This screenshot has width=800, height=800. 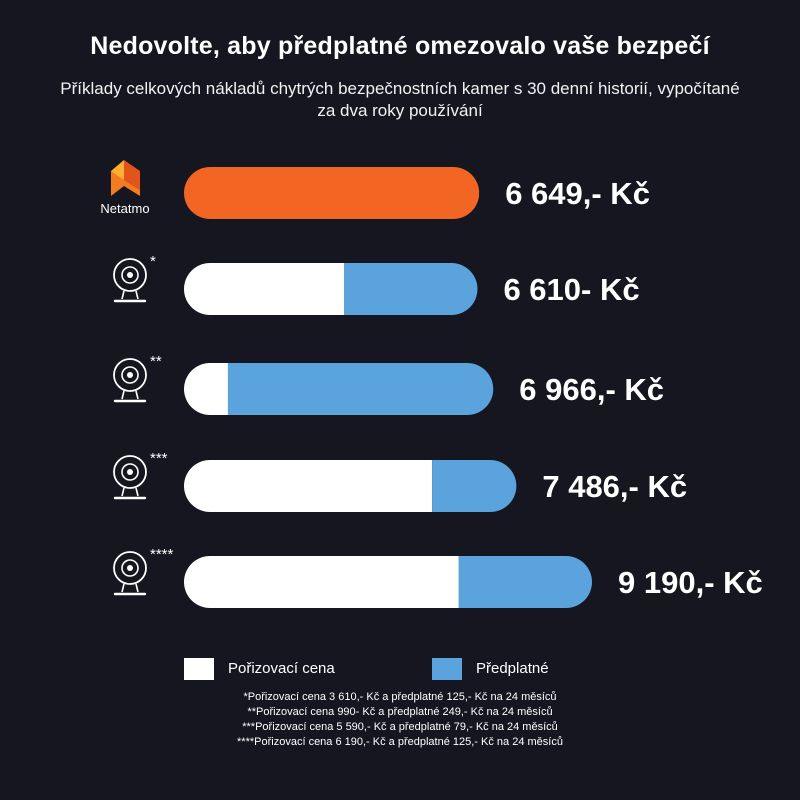 What do you see at coordinates (281, 668) in the screenshot?
I see `legend-purchase-label: Pořizovací cena` at bounding box center [281, 668].